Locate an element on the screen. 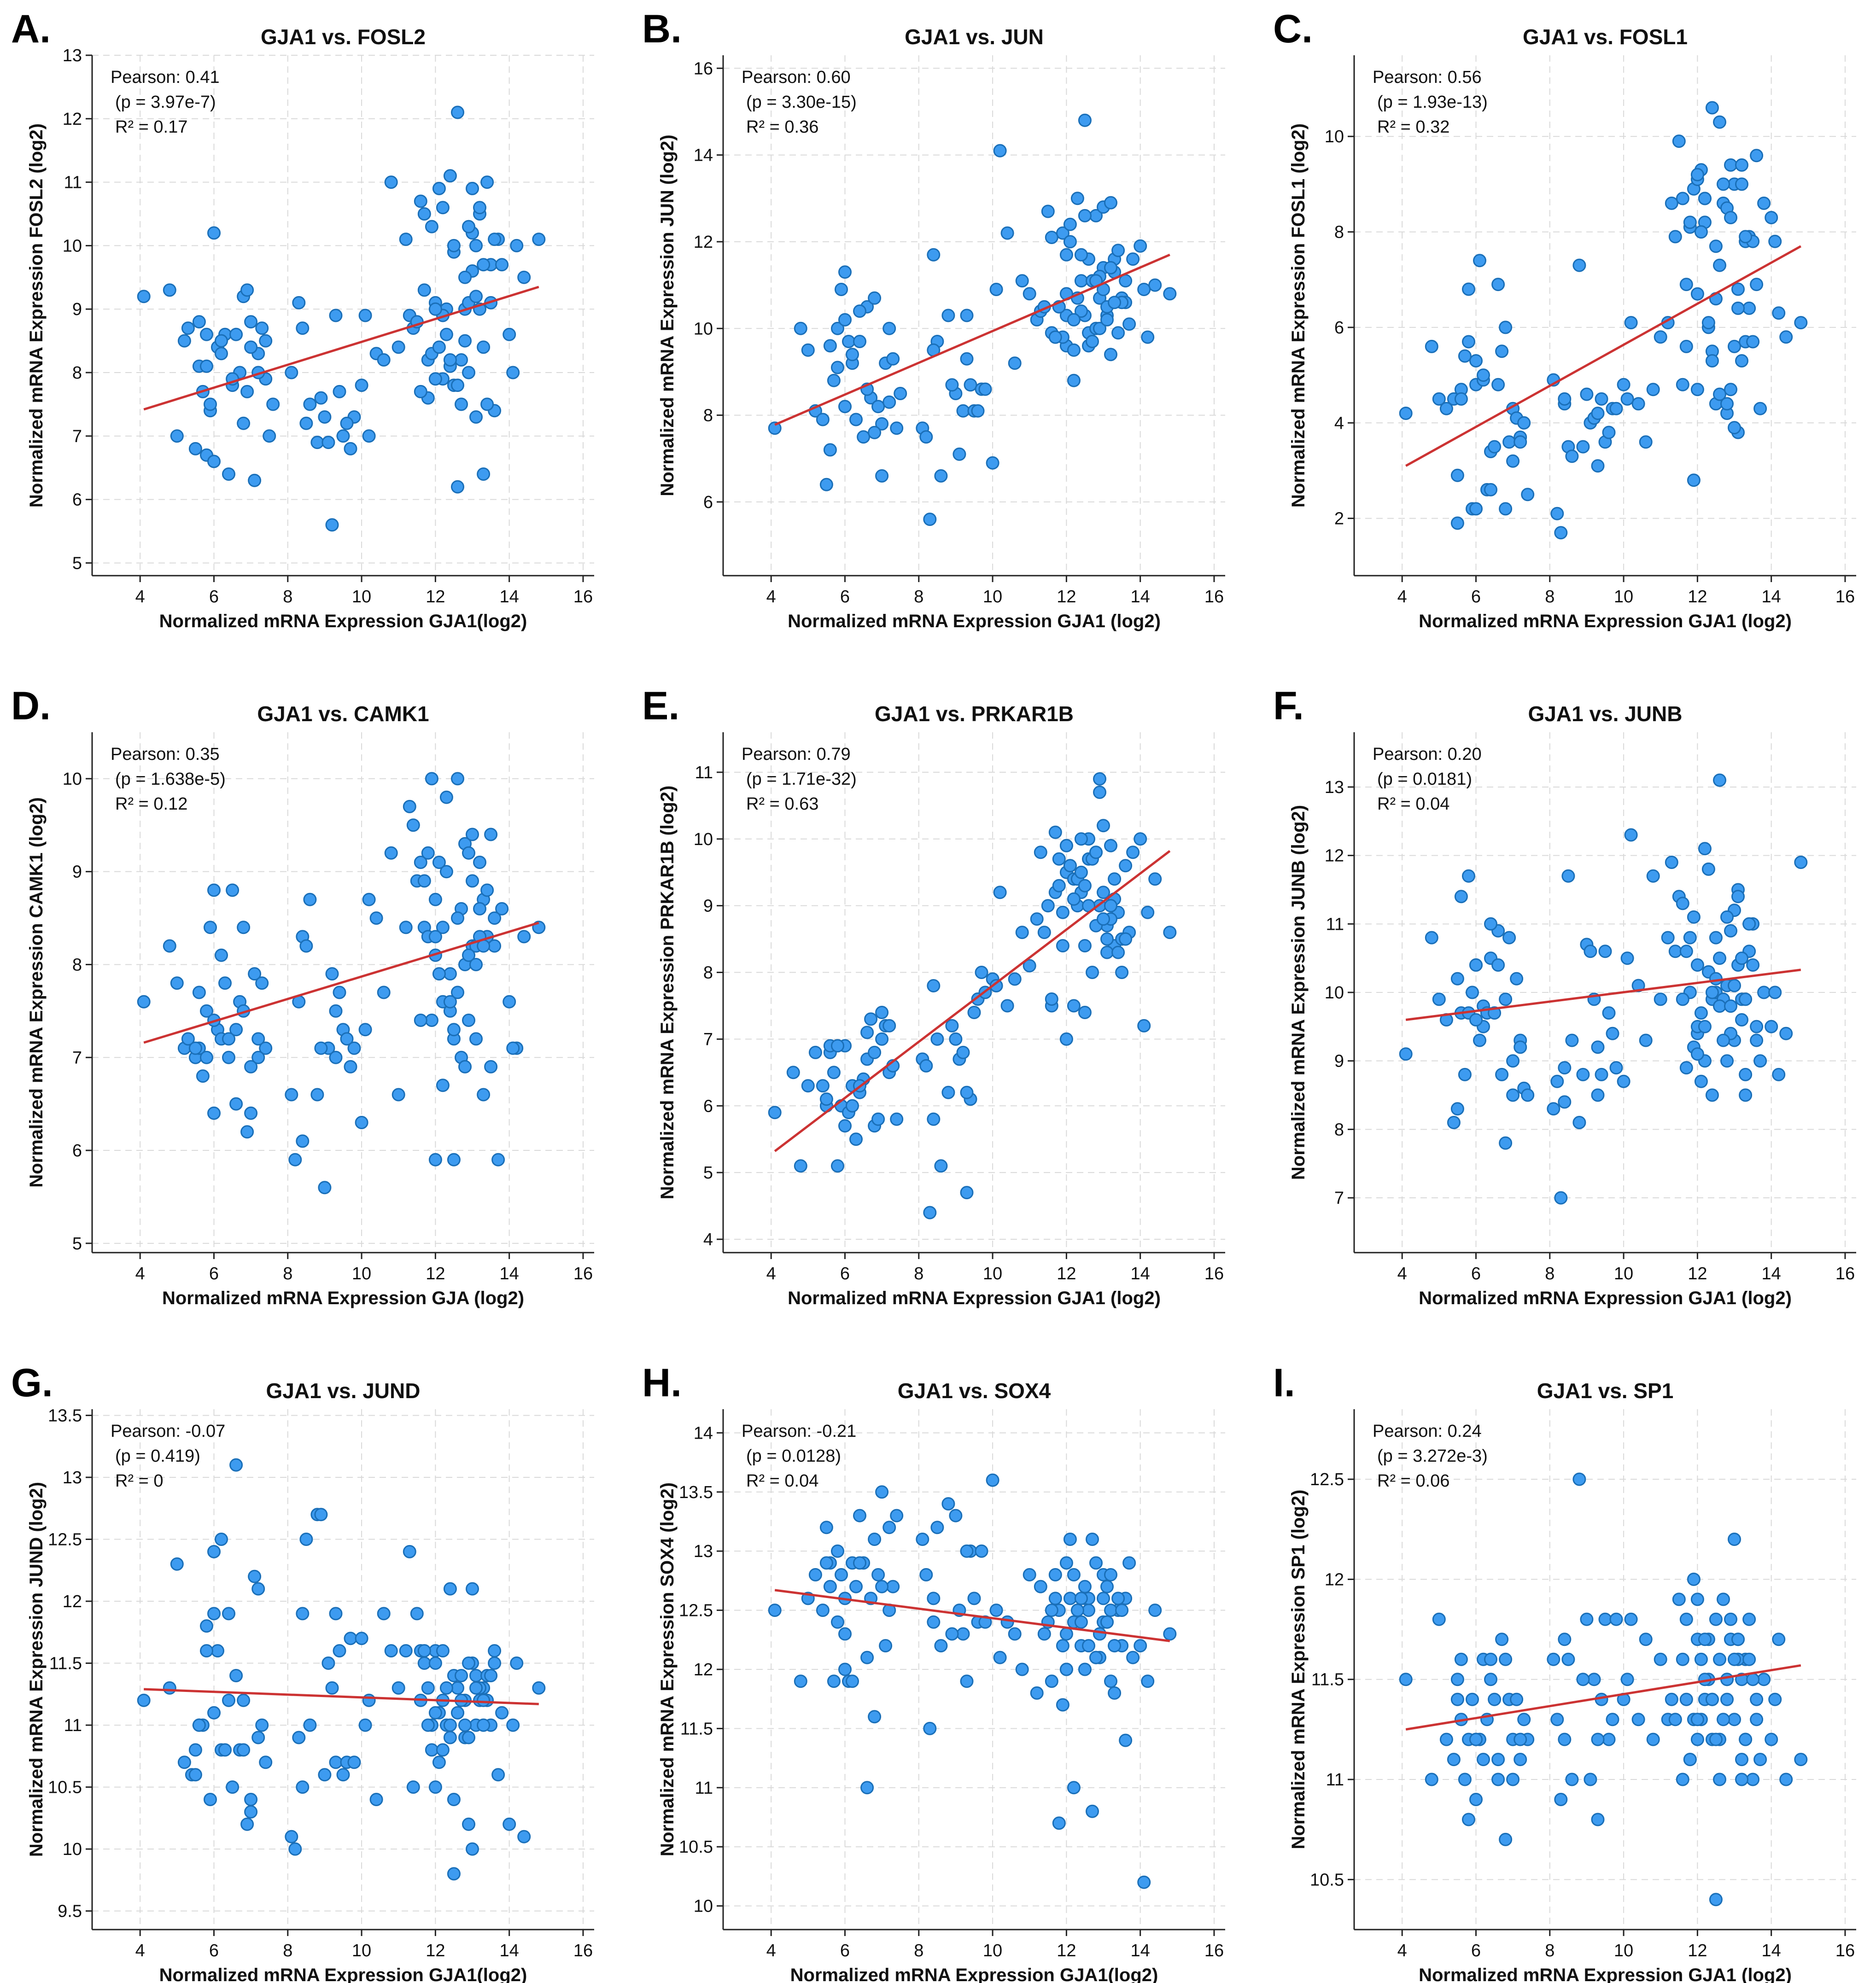  r-squared-value: R² = 0.12 is located at coordinates (151, 804).